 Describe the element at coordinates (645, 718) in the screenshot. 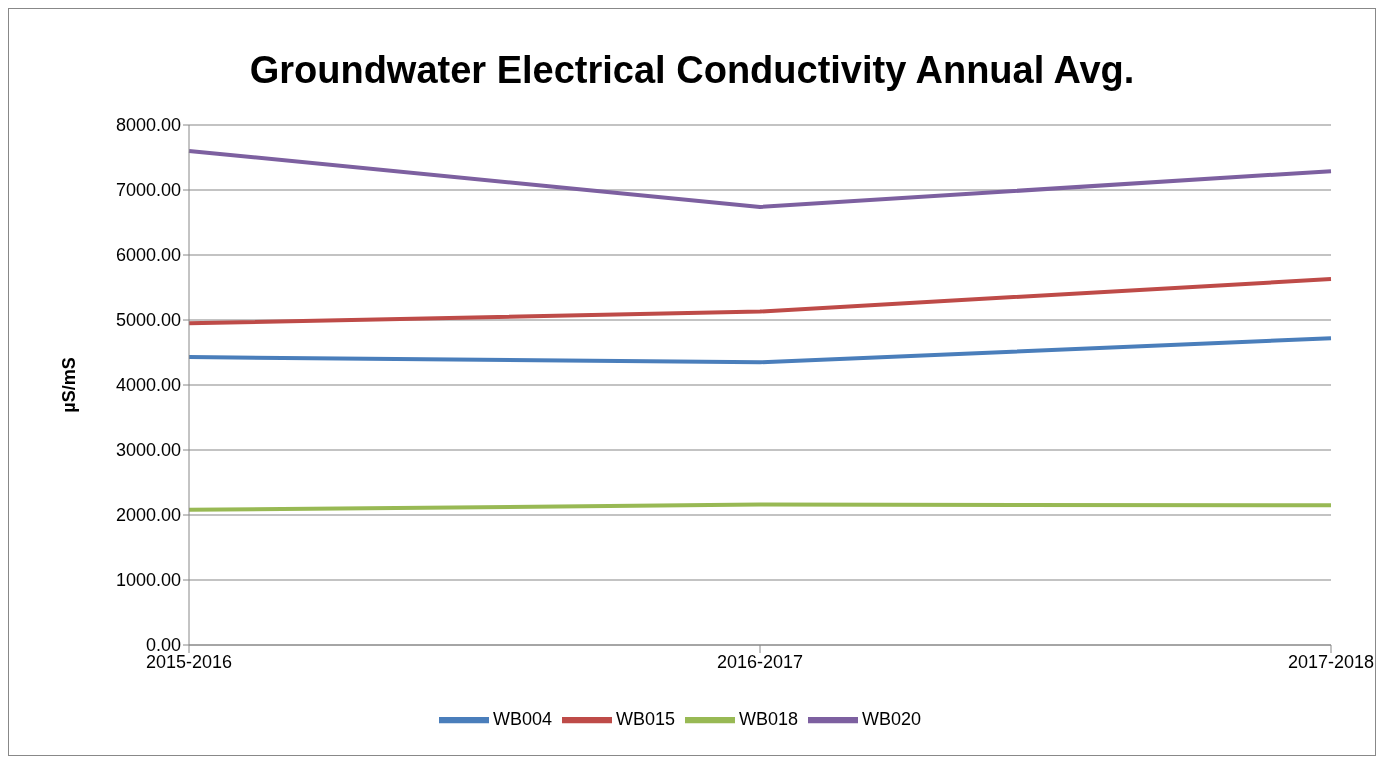

I see `legend-label: WB015` at that location.